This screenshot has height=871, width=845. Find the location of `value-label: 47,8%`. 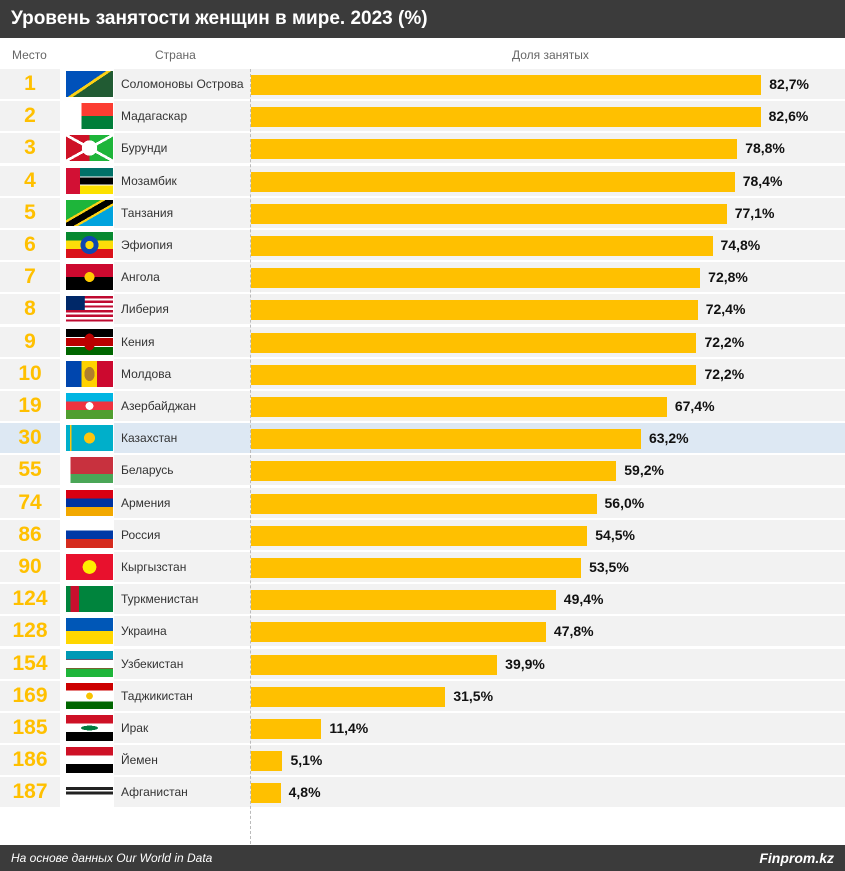

value-label: 47,8% is located at coordinates (573, 631).